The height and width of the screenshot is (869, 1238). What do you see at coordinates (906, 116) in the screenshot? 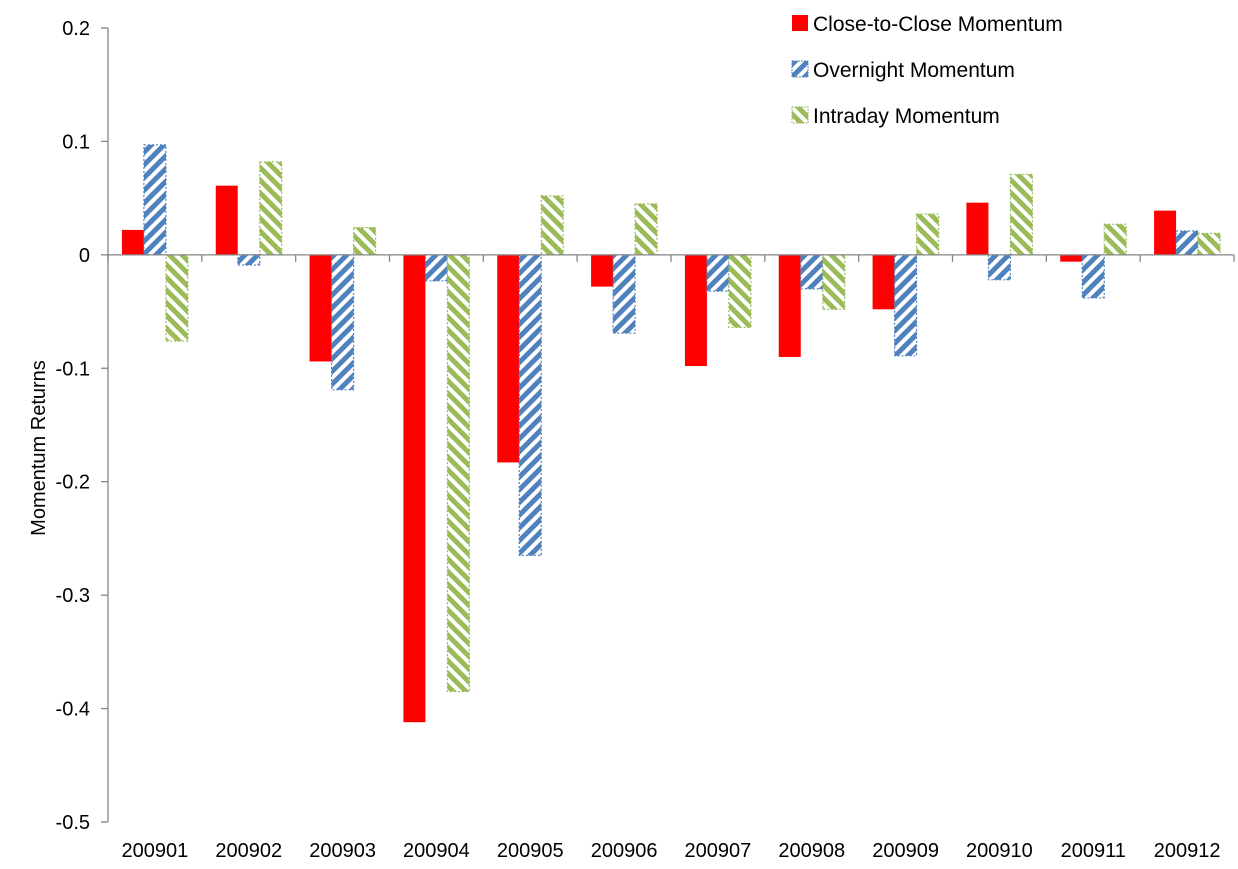
I see `legend-label-series3: Intraday Momentum` at bounding box center [906, 116].